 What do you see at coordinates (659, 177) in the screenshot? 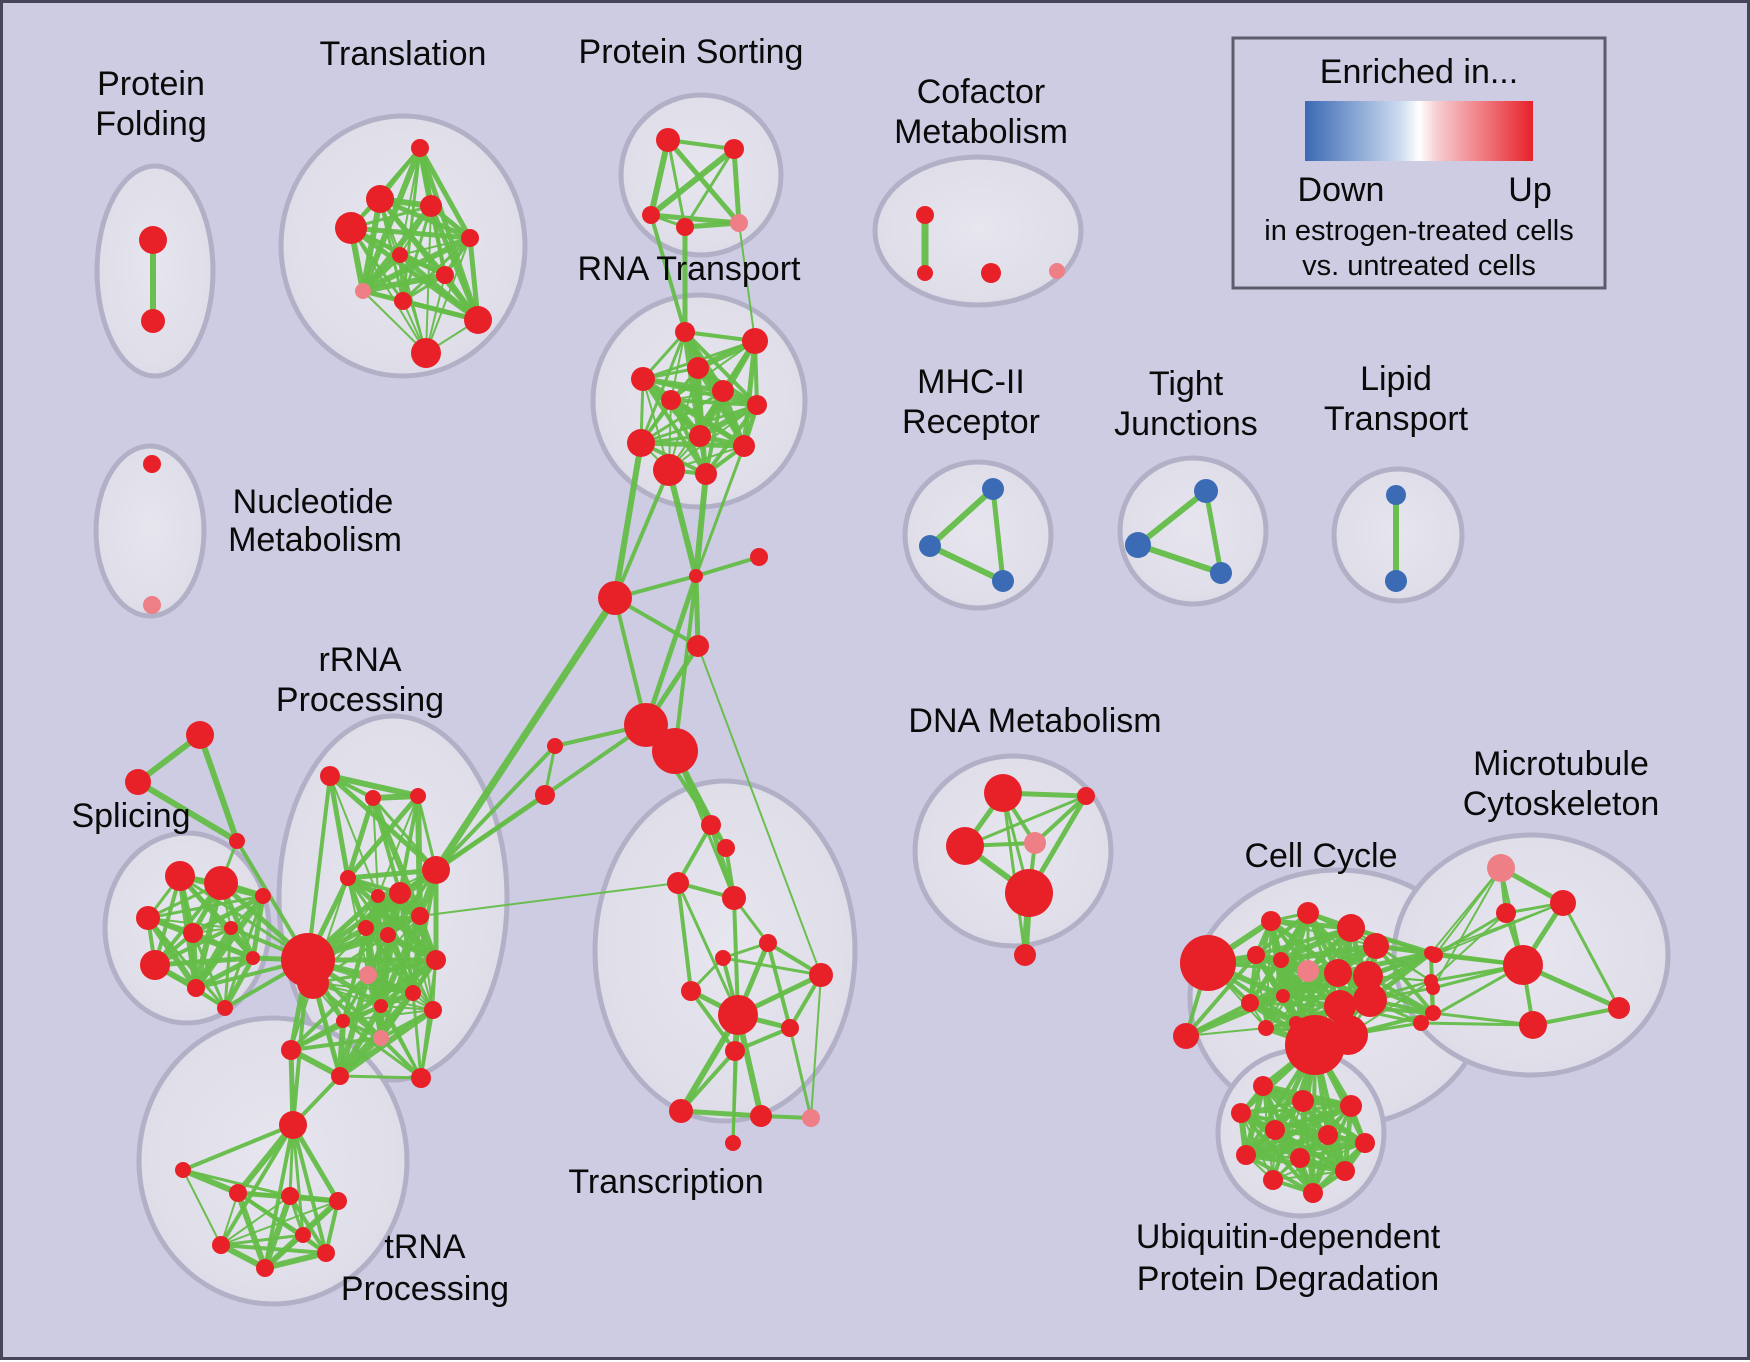
I see `protein-sorting-edge` at bounding box center [659, 177].